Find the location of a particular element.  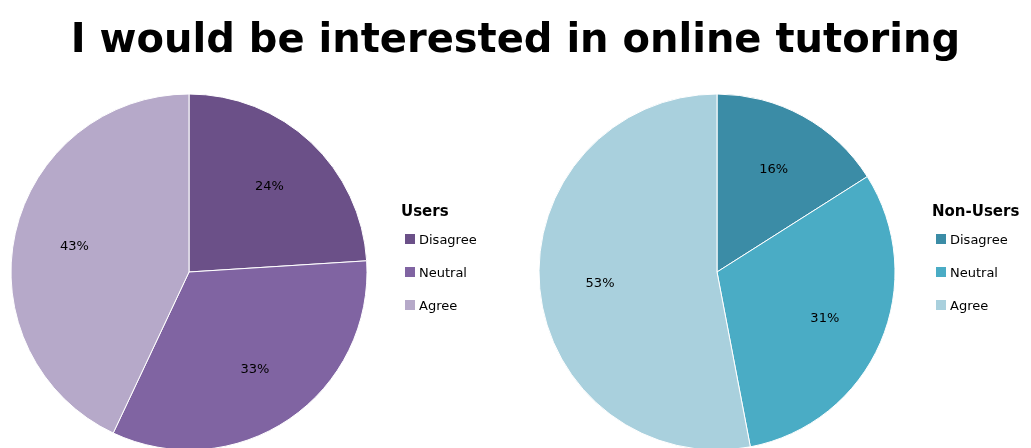

data-label: 43% is located at coordinates (74, 245).